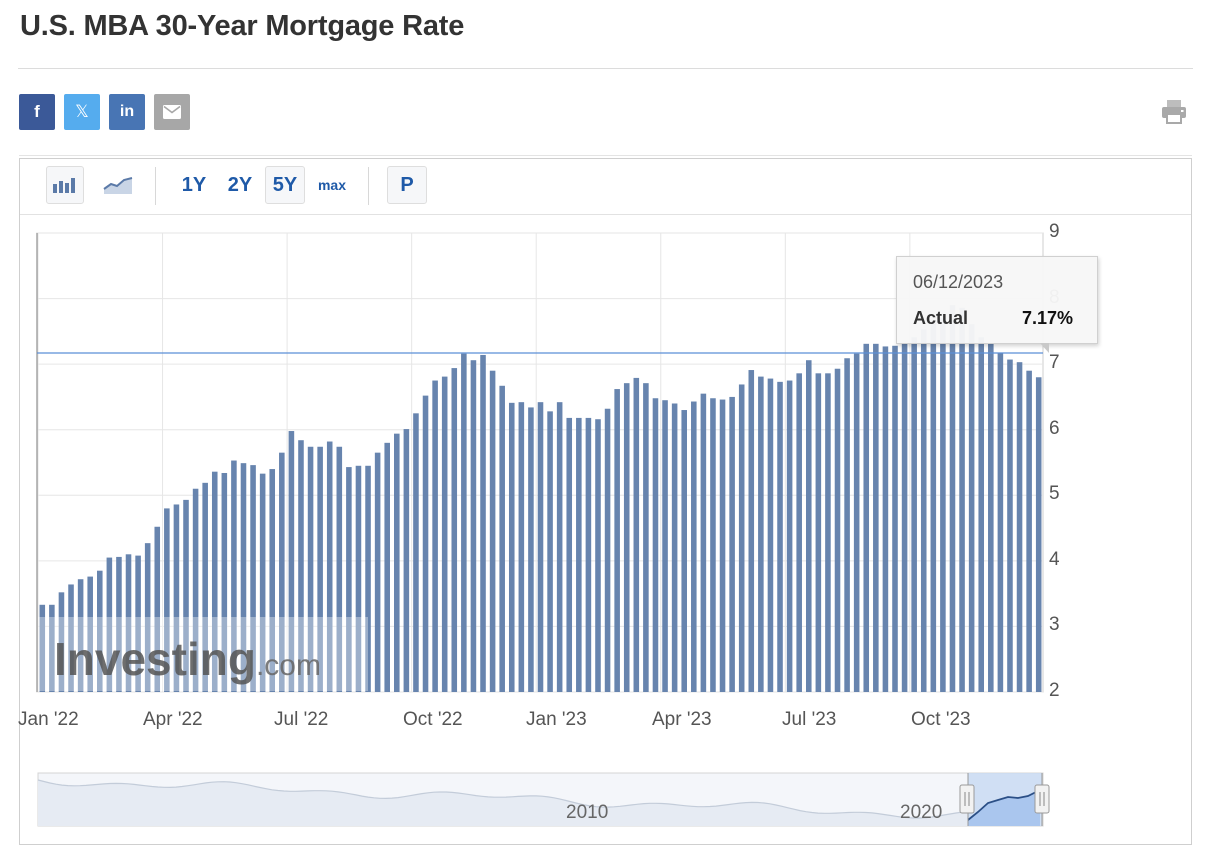 The height and width of the screenshot is (863, 1211). Describe the element at coordinates (941, 318) in the screenshot. I see `tooltip-series-name: Actual` at that location.